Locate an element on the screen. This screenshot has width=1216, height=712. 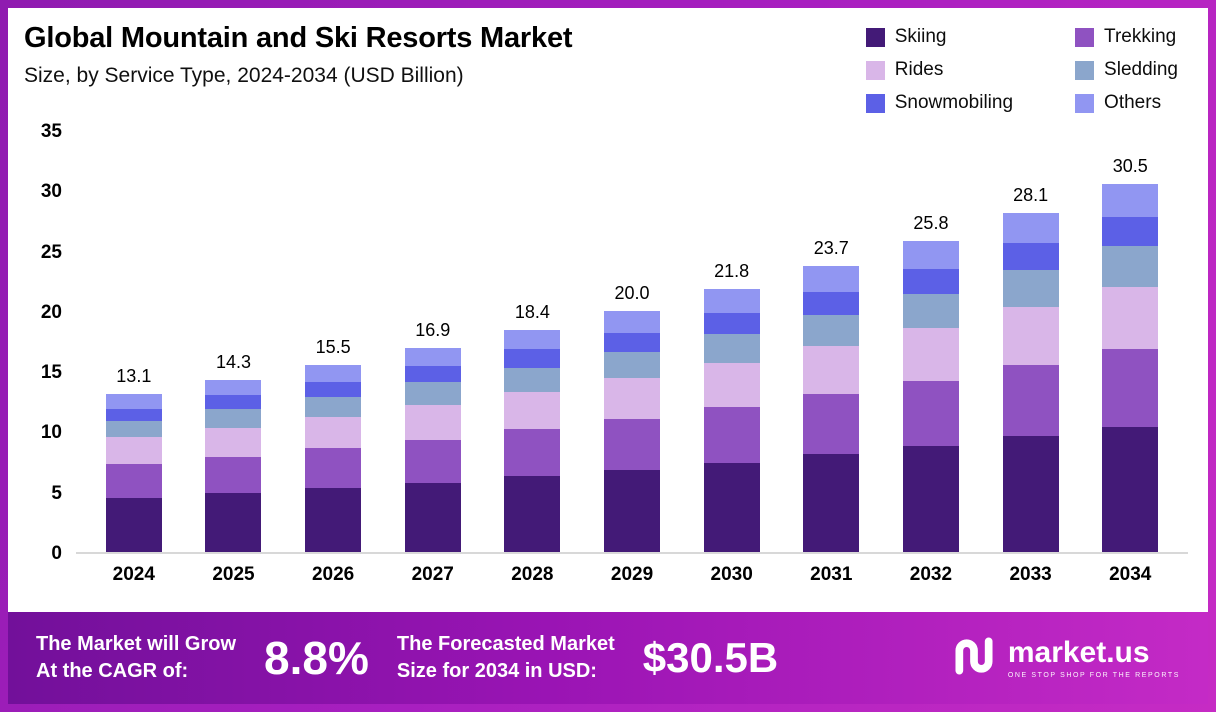
bar-column: 18.4 is located at coordinates (533, 342).